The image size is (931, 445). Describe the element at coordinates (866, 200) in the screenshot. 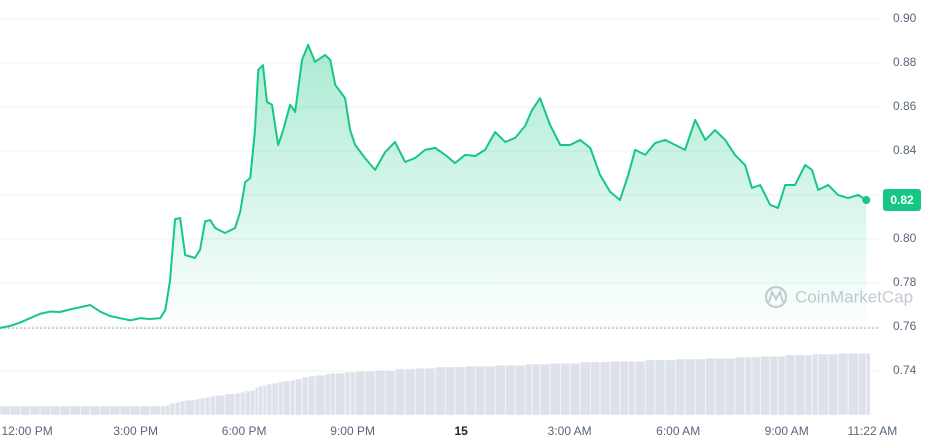

I see `last-point` at that location.